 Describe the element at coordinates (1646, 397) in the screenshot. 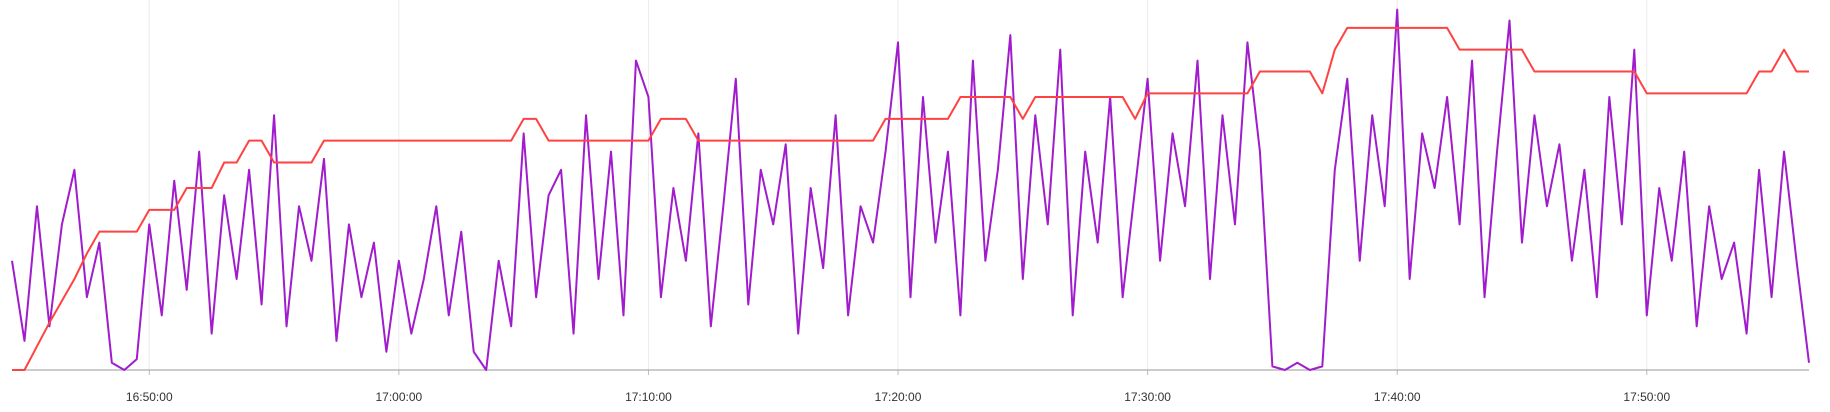

I see `x-tick-label: 17:50:00` at that location.